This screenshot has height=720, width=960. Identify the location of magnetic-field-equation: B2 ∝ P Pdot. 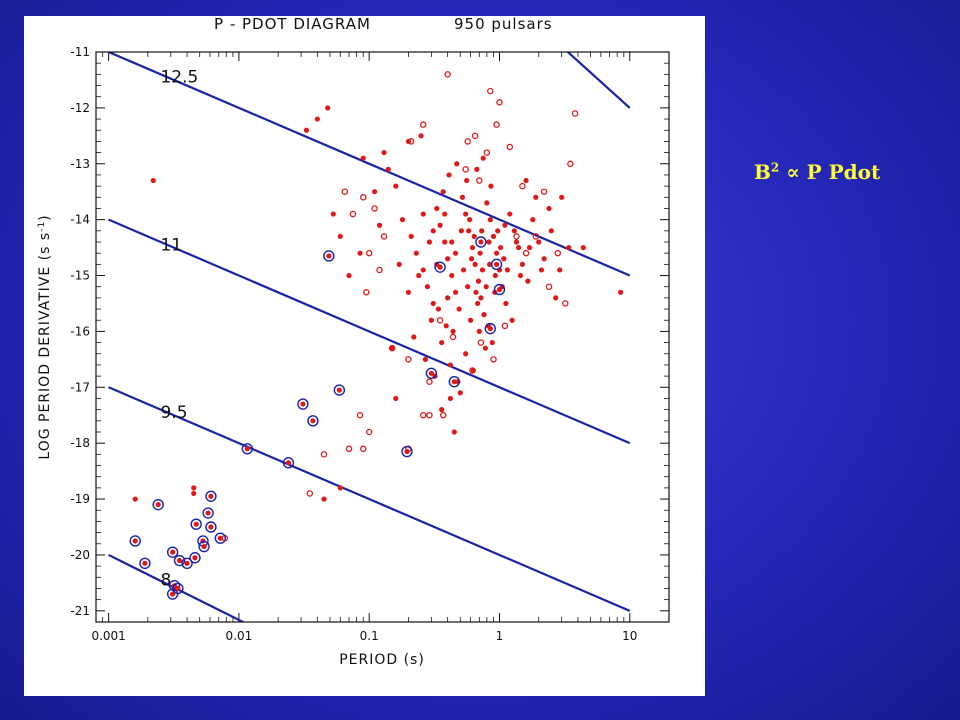
(817, 172).